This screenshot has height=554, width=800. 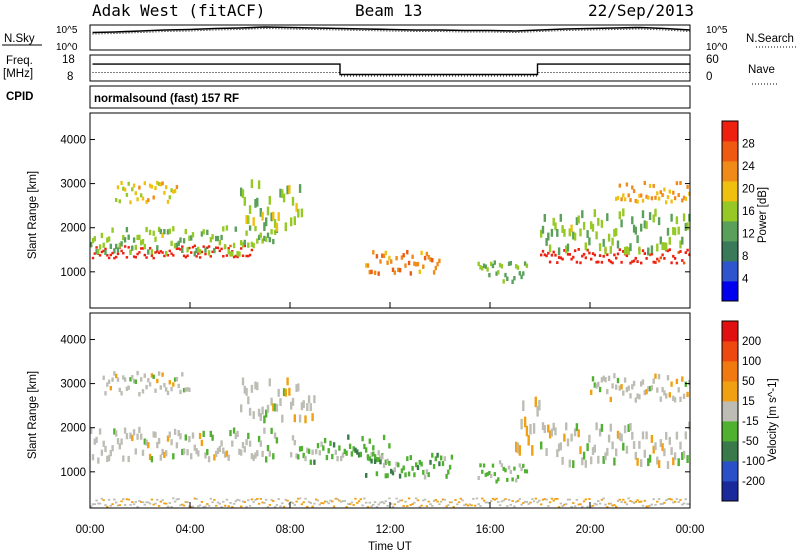 What do you see at coordinates (751, 342) in the screenshot?
I see `colorbar-tick-label: 200` at bounding box center [751, 342].